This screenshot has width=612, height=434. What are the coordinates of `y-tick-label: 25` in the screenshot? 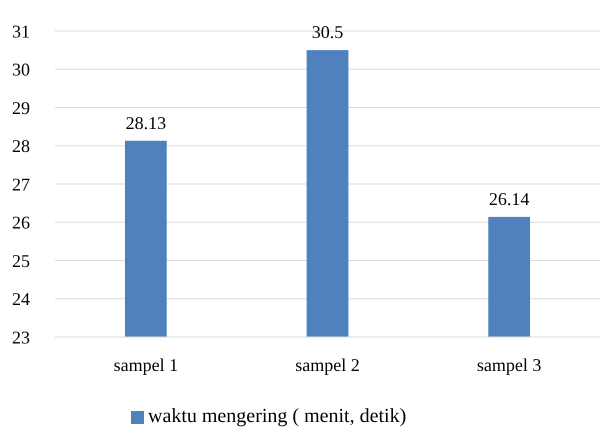 It's located at (21, 260).